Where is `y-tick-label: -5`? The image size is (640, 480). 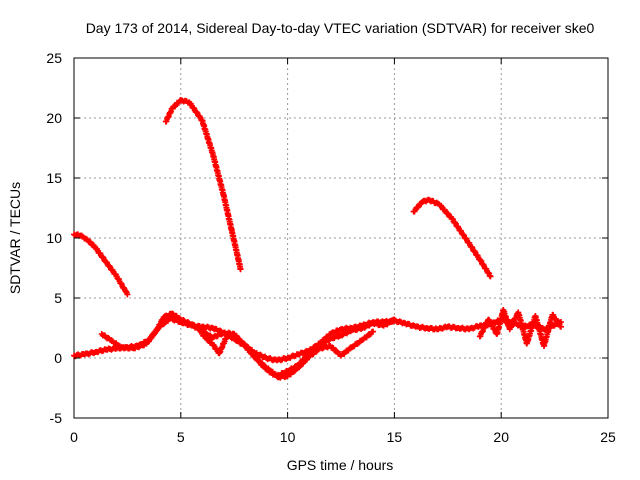 y-tick-label: -5 is located at coordinates (56, 418).